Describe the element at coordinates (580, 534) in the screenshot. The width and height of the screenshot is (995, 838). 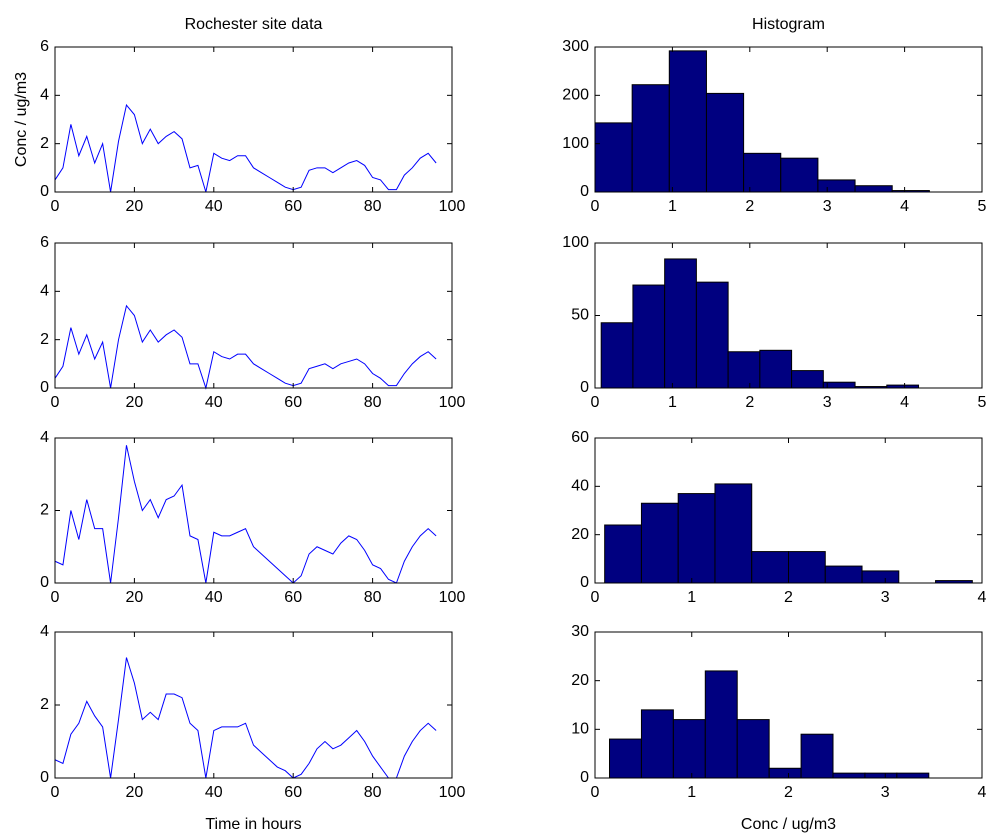
I see `y-tick-label: 20` at that location.